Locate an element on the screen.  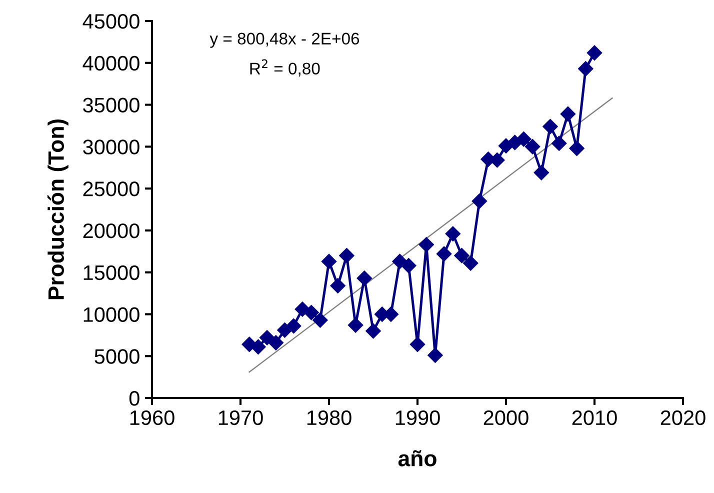
y-axis-title: Producción (Ton) is located at coordinates (57, 209).